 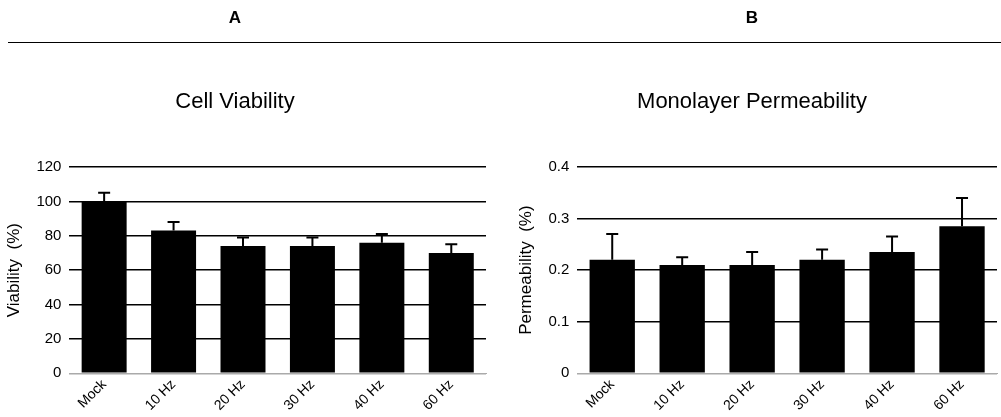 I want to click on y-tick-label: 40, so click(x=53, y=303).